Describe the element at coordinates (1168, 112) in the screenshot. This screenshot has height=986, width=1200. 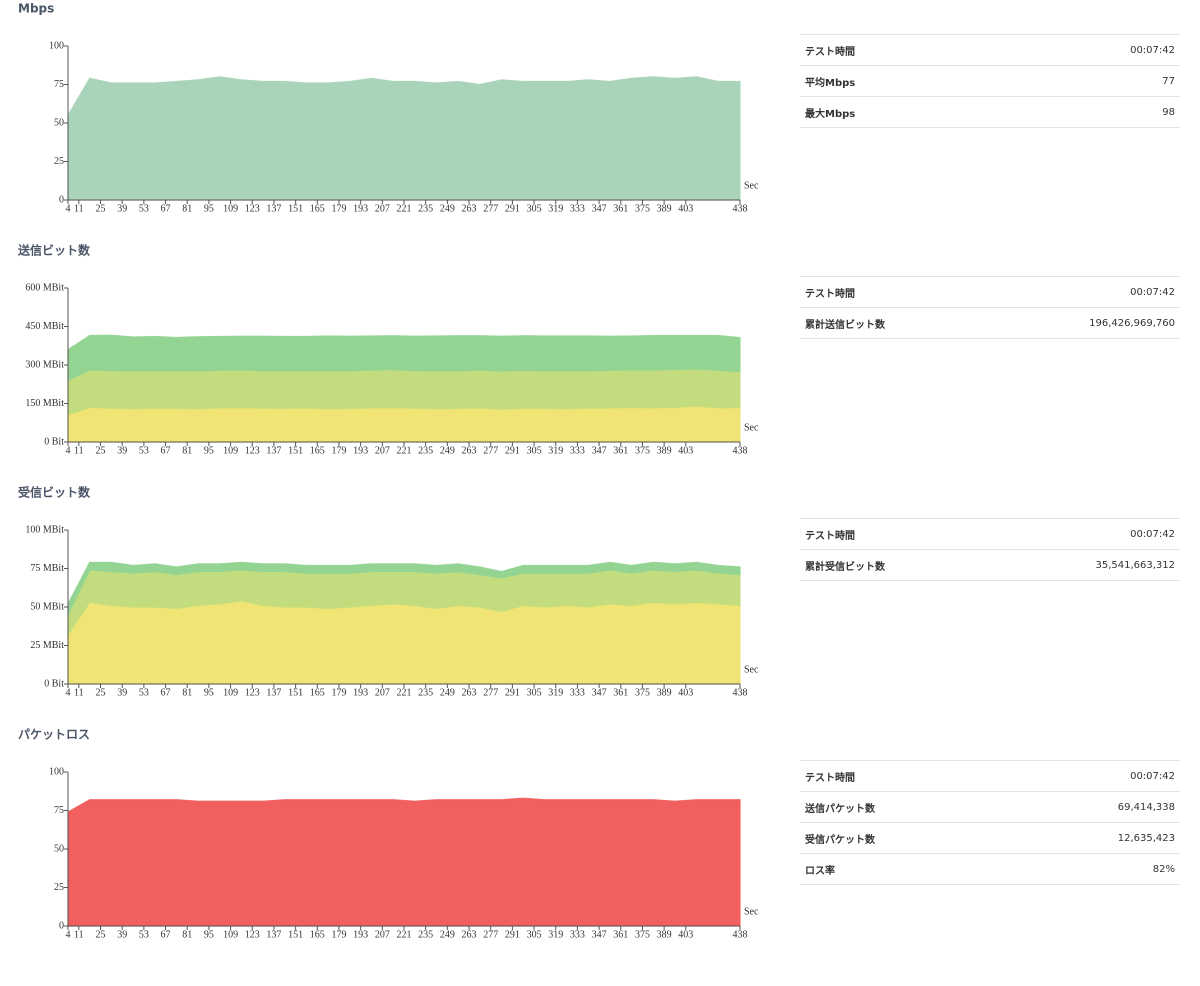
I see `stats-value: 98` at that location.